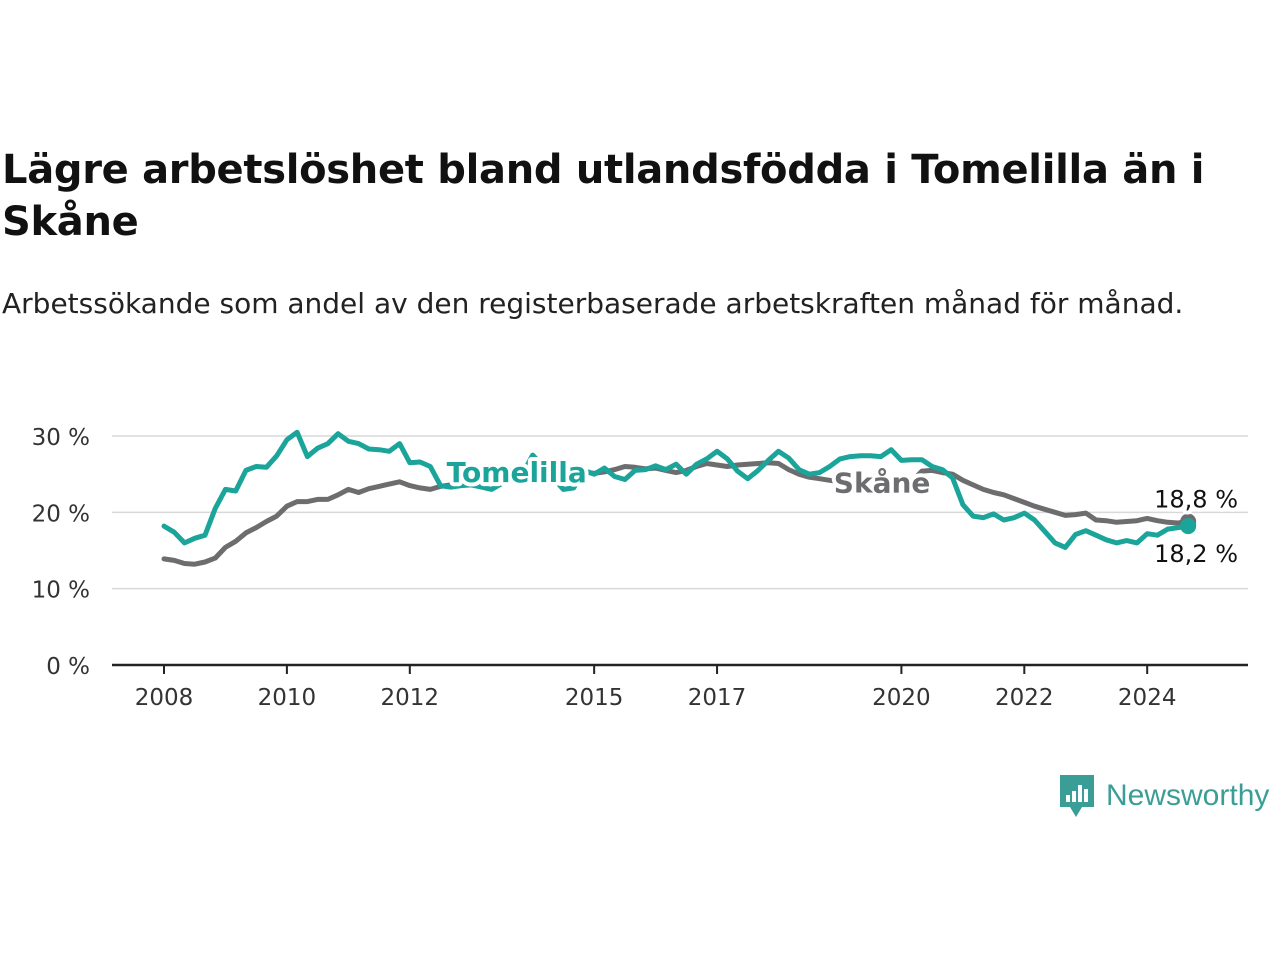 Image resolution: width=1280 pixels, height=960 pixels. I want to click on x-tick-label: 2015, so click(594, 698).